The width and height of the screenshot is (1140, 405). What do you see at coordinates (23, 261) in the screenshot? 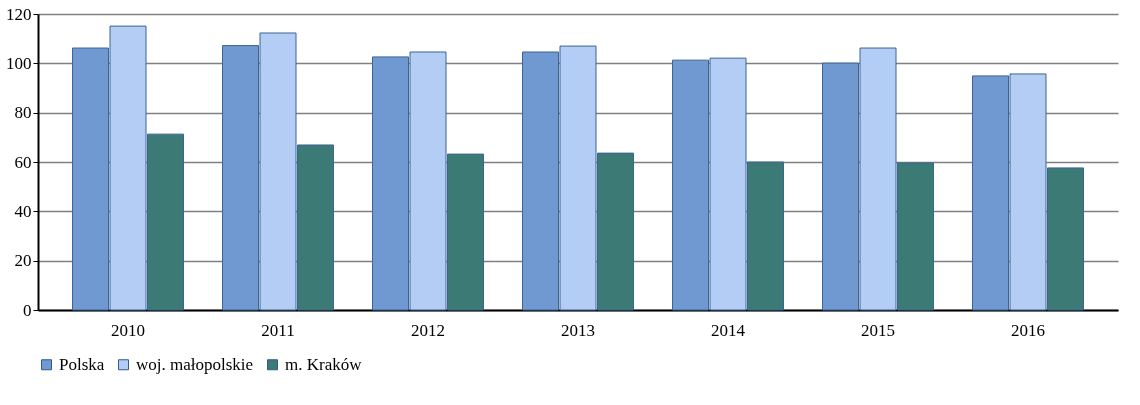
I see `y-tick-label: 20` at bounding box center [23, 261].